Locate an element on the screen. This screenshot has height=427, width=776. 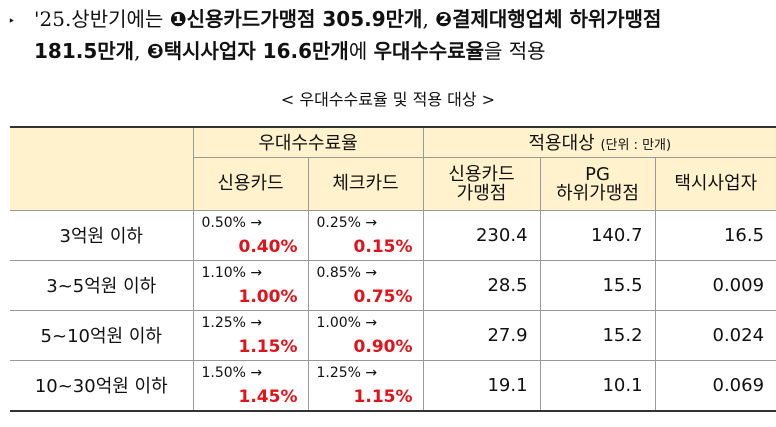
text-segment: 을 적용 is located at coordinates (515, 50).